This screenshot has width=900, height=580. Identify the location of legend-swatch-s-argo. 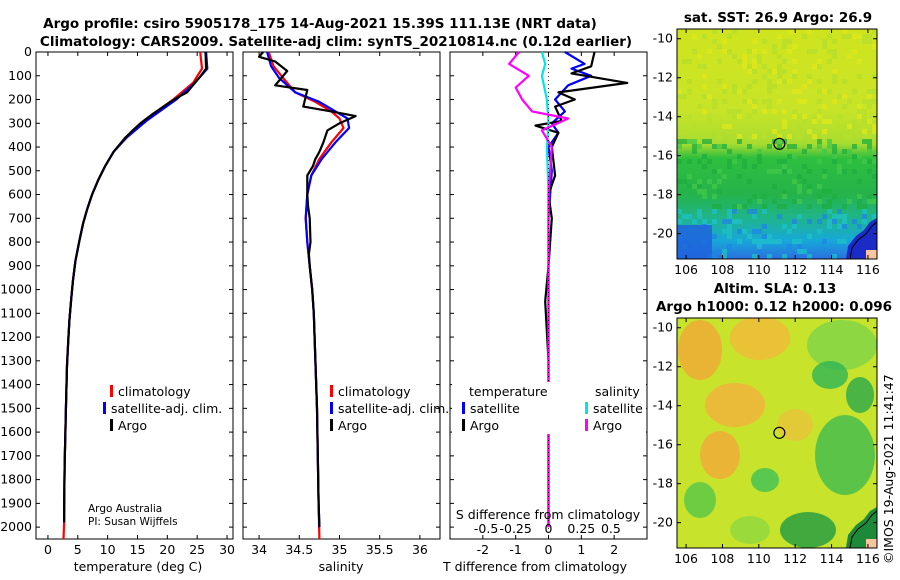
(586, 425).